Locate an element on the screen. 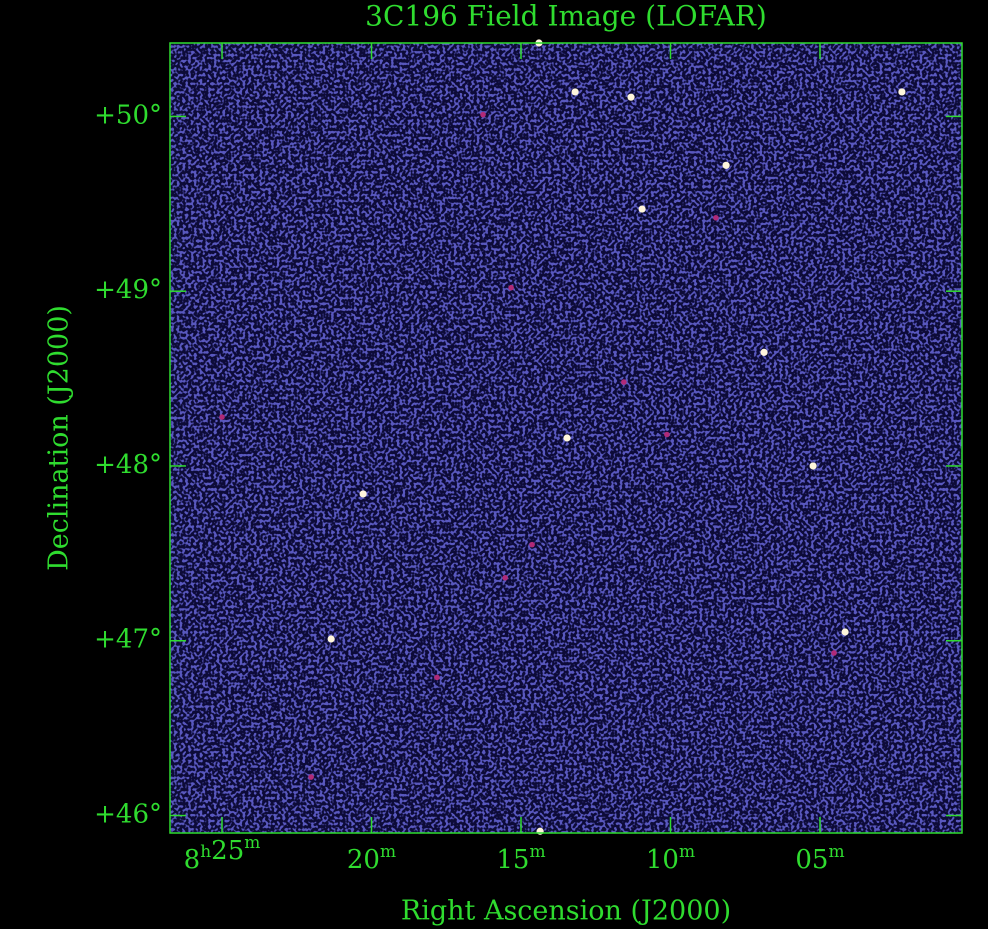  y-axis-label: Declination (J2000) is located at coordinates (59, 438).